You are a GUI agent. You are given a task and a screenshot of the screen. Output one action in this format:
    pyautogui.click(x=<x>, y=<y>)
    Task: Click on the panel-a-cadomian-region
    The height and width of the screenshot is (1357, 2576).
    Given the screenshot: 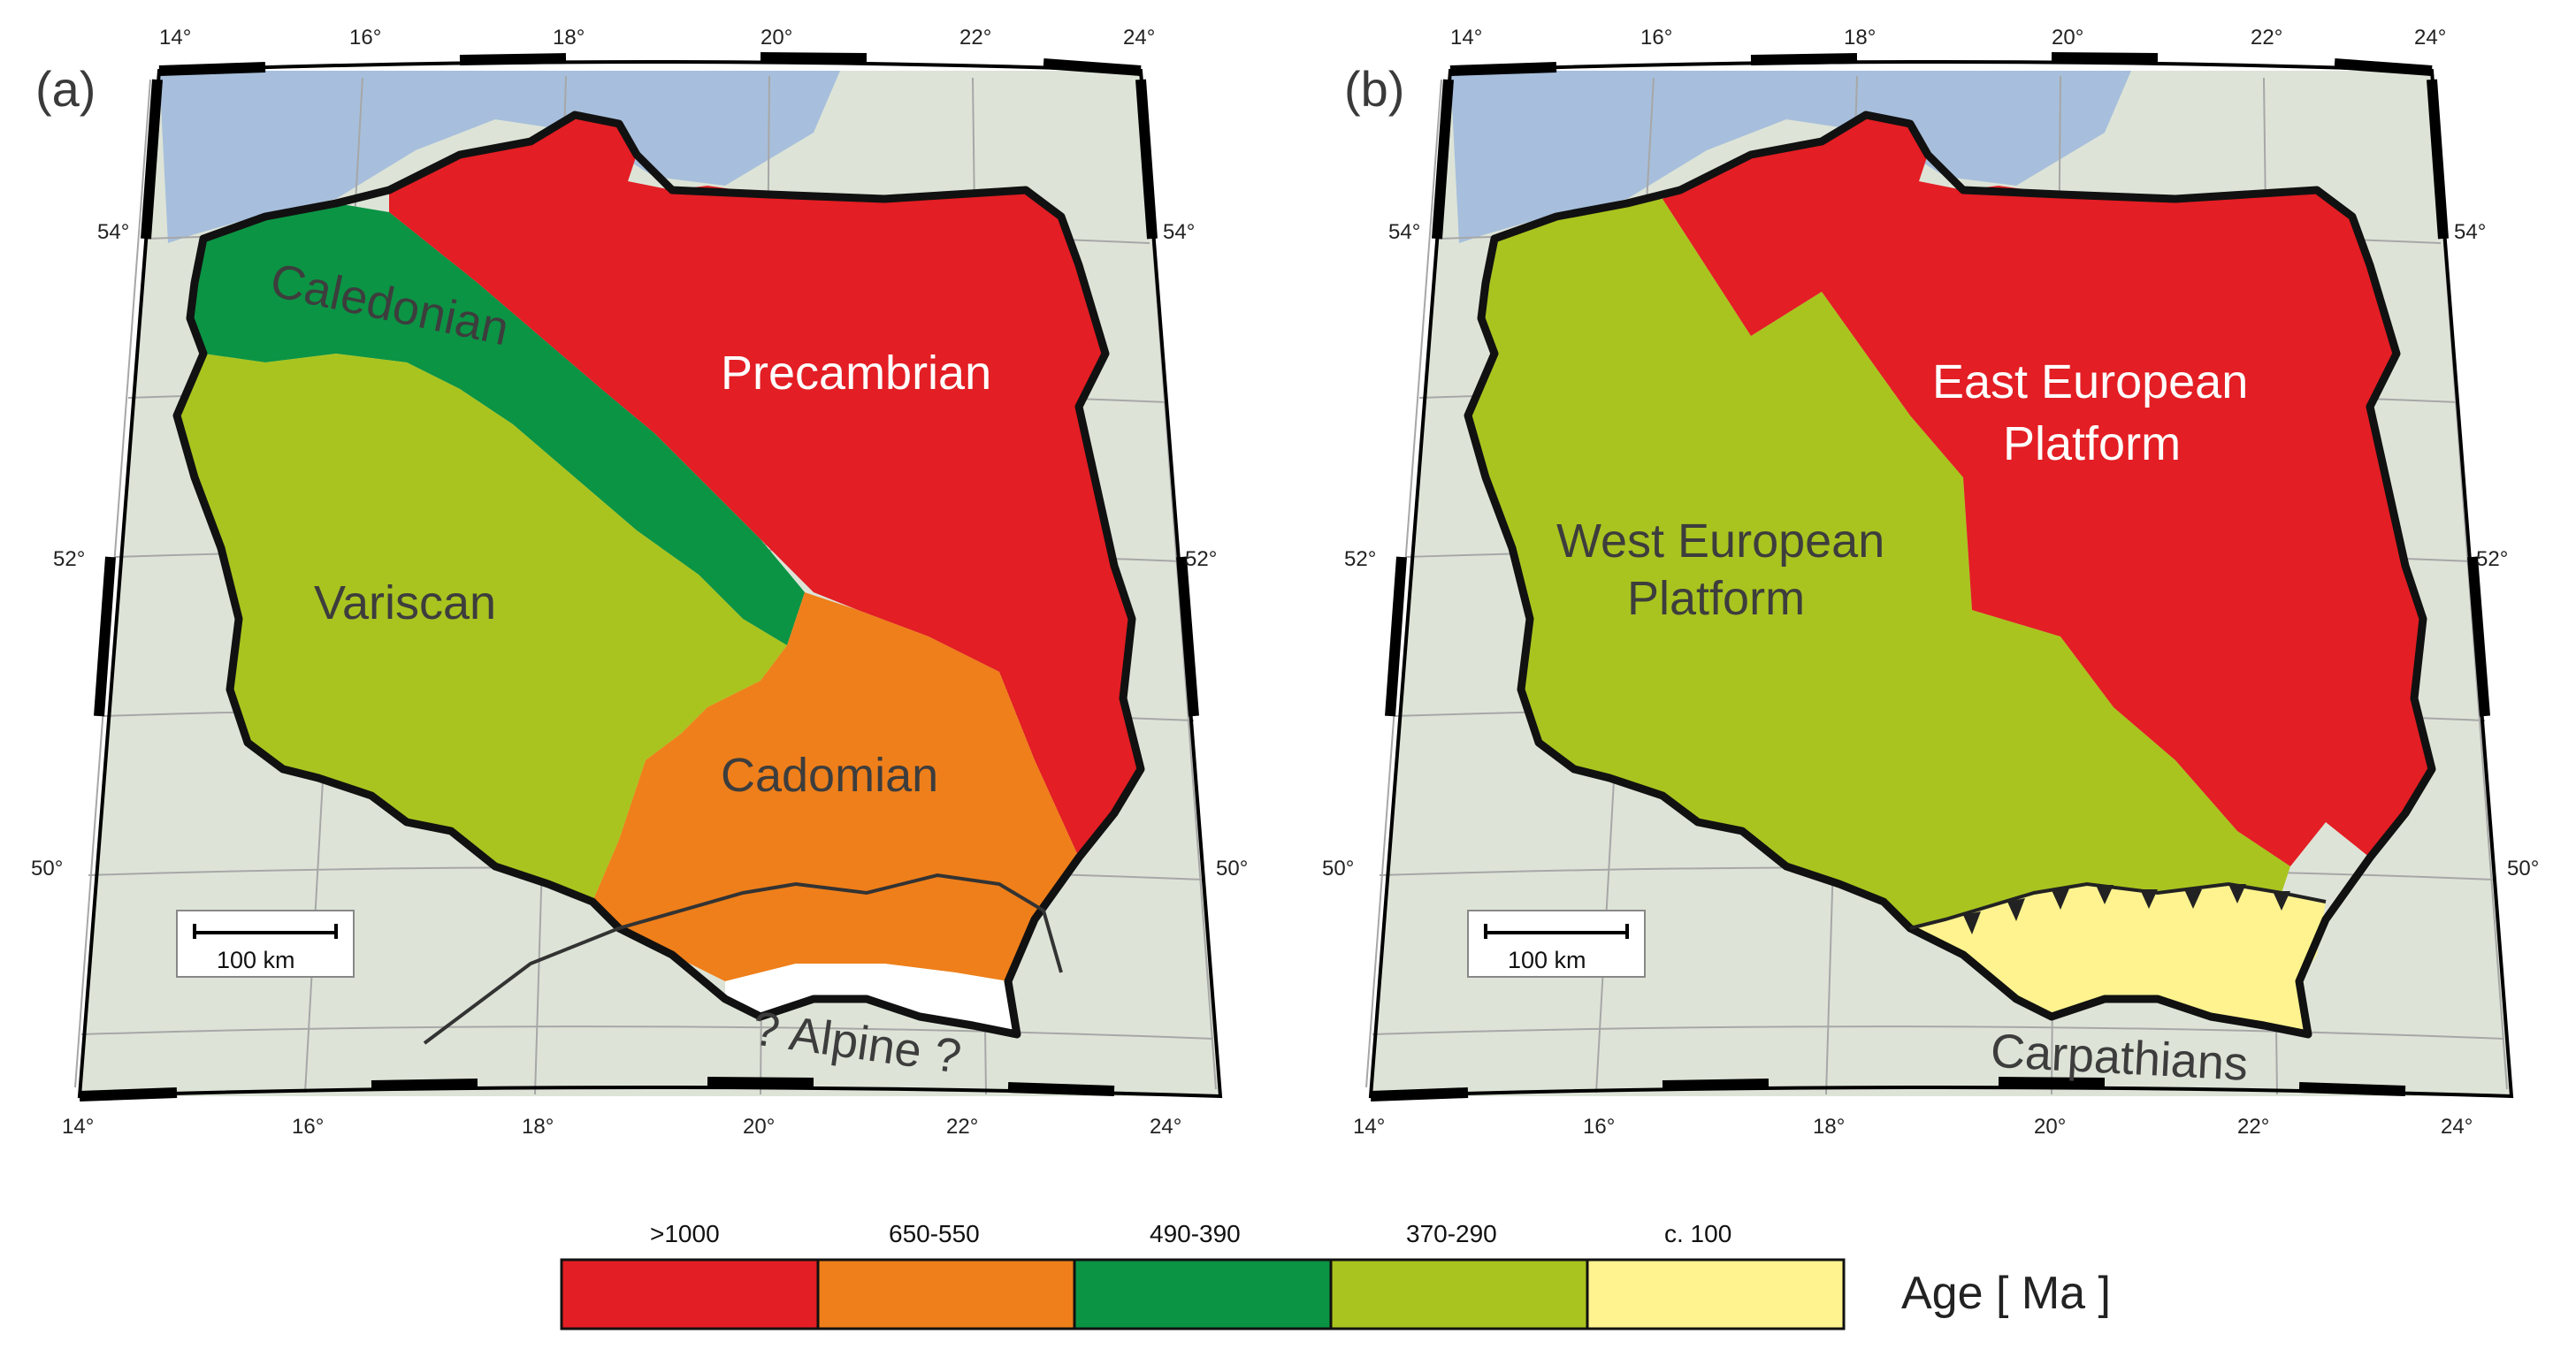 What is the action you would take?
    pyautogui.click(x=835, y=786)
    